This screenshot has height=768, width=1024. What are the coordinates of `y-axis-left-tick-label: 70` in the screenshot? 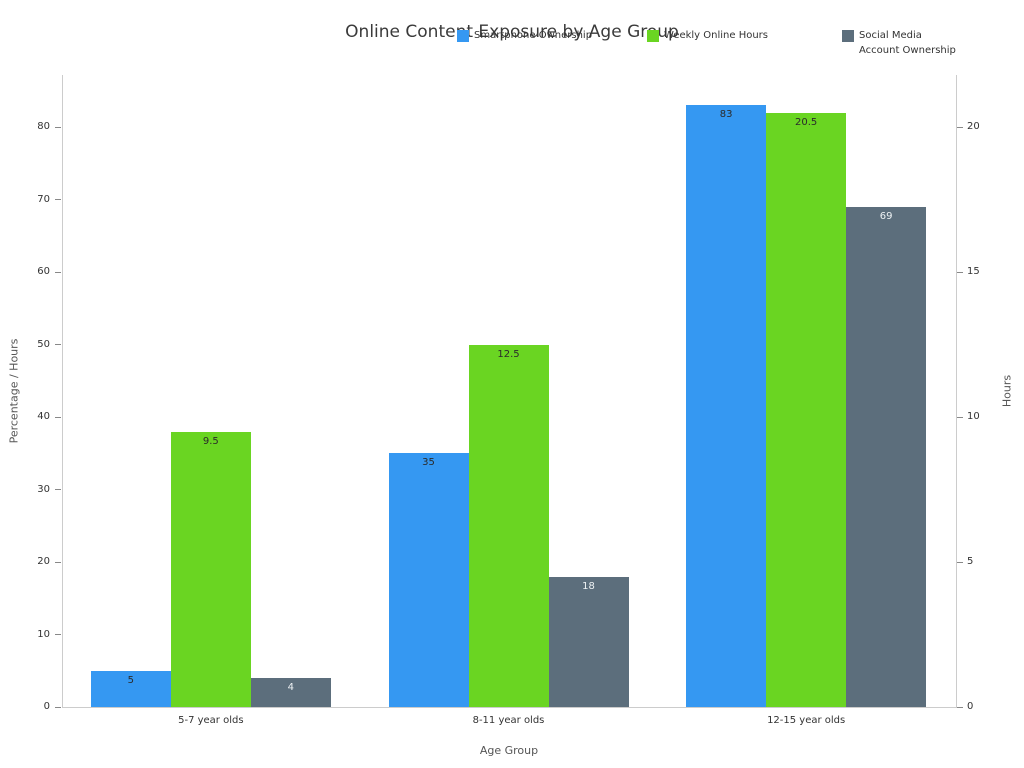 It's located at (43, 199).